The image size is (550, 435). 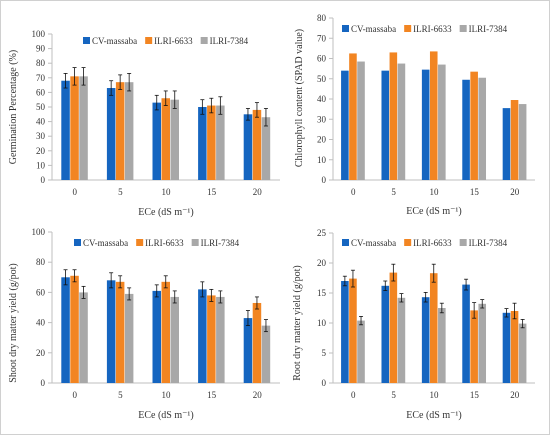 What do you see at coordinates (120, 192) in the screenshot?
I see `x-tick-label: 5` at bounding box center [120, 192].